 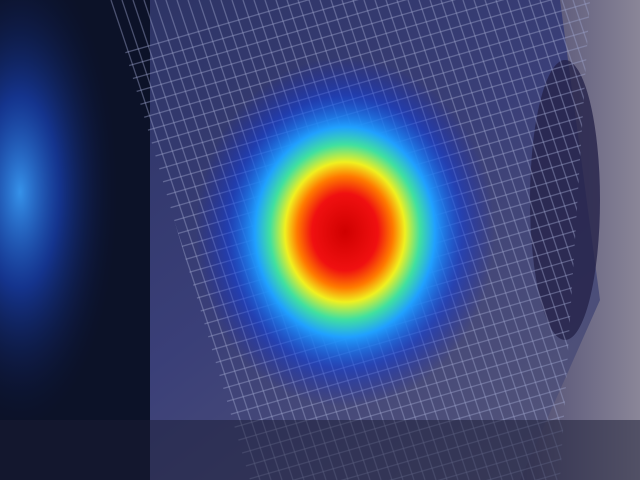 I want to click on dark-opening, so click(x=565, y=200).